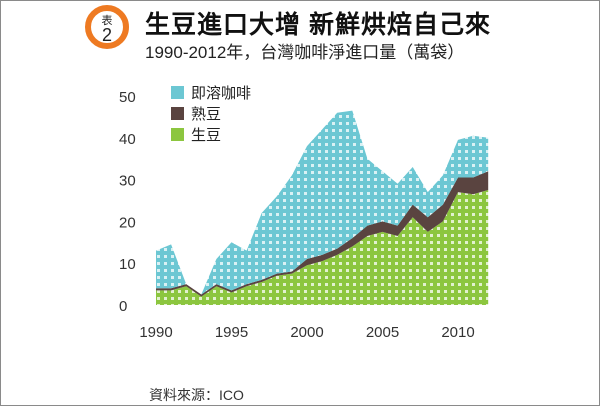 Image resolution: width=600 pixels, height=406 pixels. What do you see at coordinates (318, 25) in the screenshot?
I see `chart-title: 生豆進口大增 新鮮烘焙自己來` at bounding box center [318, 25].